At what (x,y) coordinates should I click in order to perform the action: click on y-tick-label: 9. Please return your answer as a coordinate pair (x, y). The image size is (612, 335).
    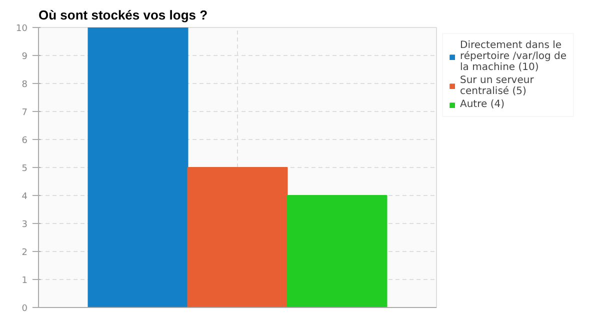
    Looking at the image, I should click on (25, 57).